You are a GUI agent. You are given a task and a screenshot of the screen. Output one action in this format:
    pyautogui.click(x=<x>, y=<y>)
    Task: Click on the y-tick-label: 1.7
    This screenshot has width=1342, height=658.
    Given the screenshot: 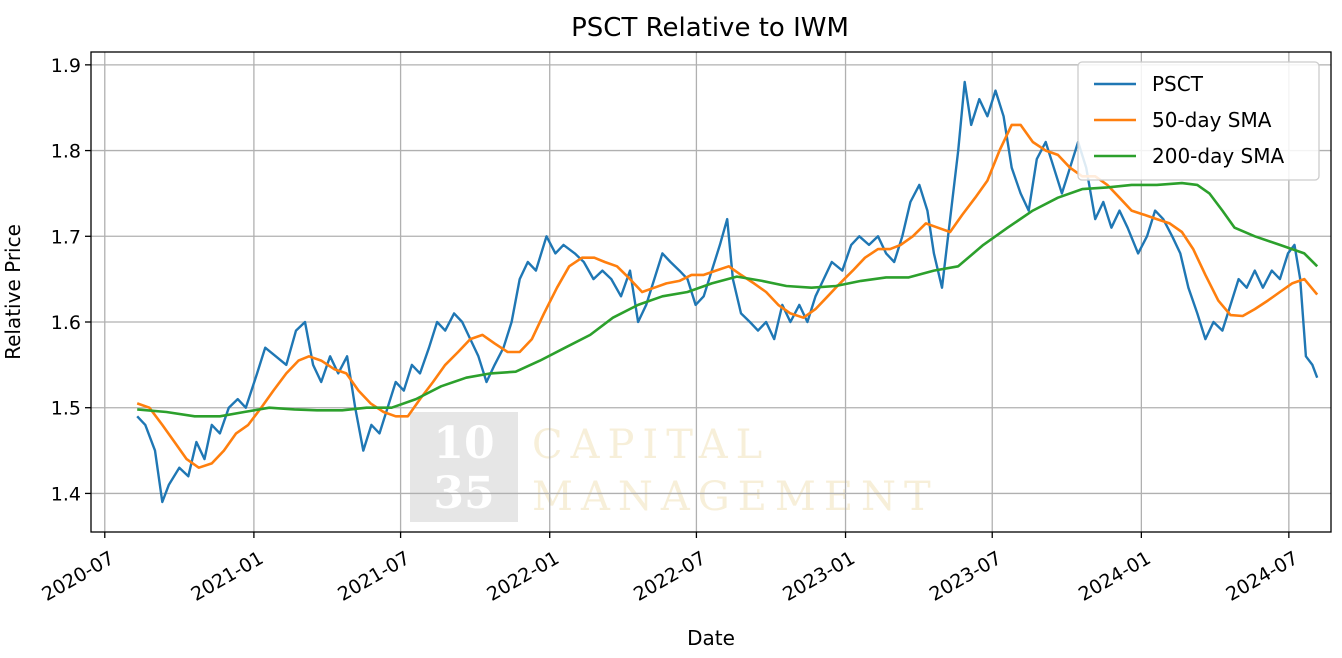 What is the action you would take?
    pyautogui.click(x=66, y=237)
    